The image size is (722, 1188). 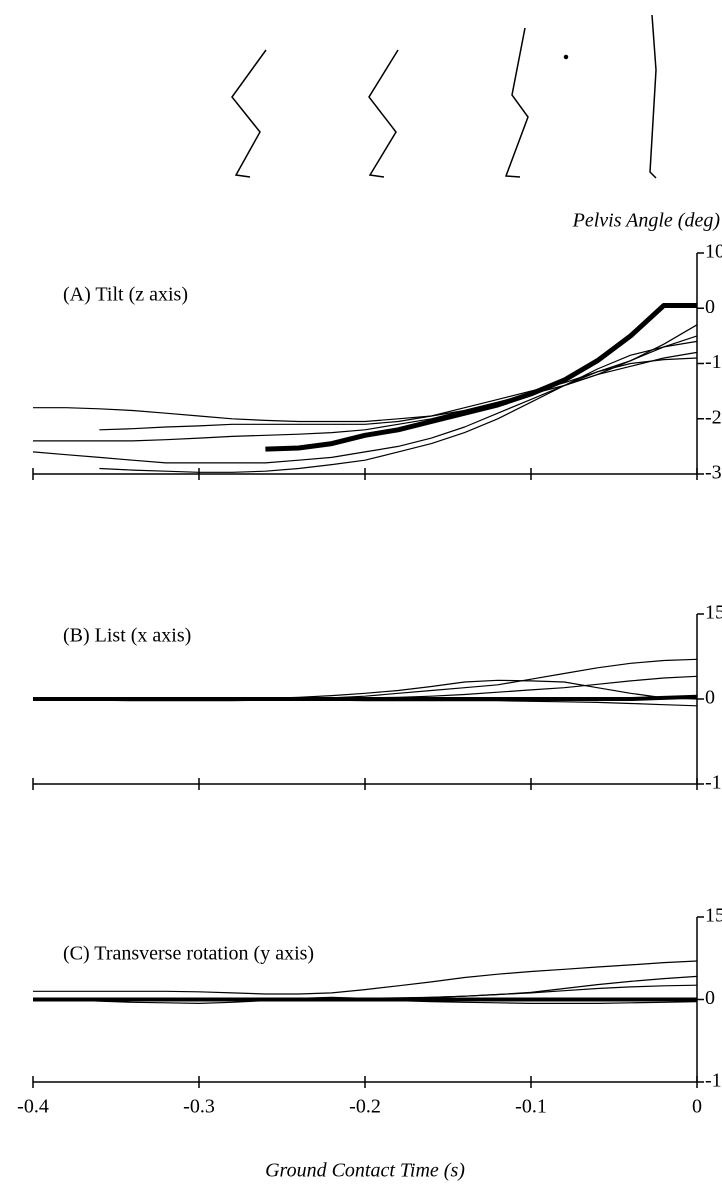 I want to click on x-tick-label: -0.1, so click(x=531, y=1107).